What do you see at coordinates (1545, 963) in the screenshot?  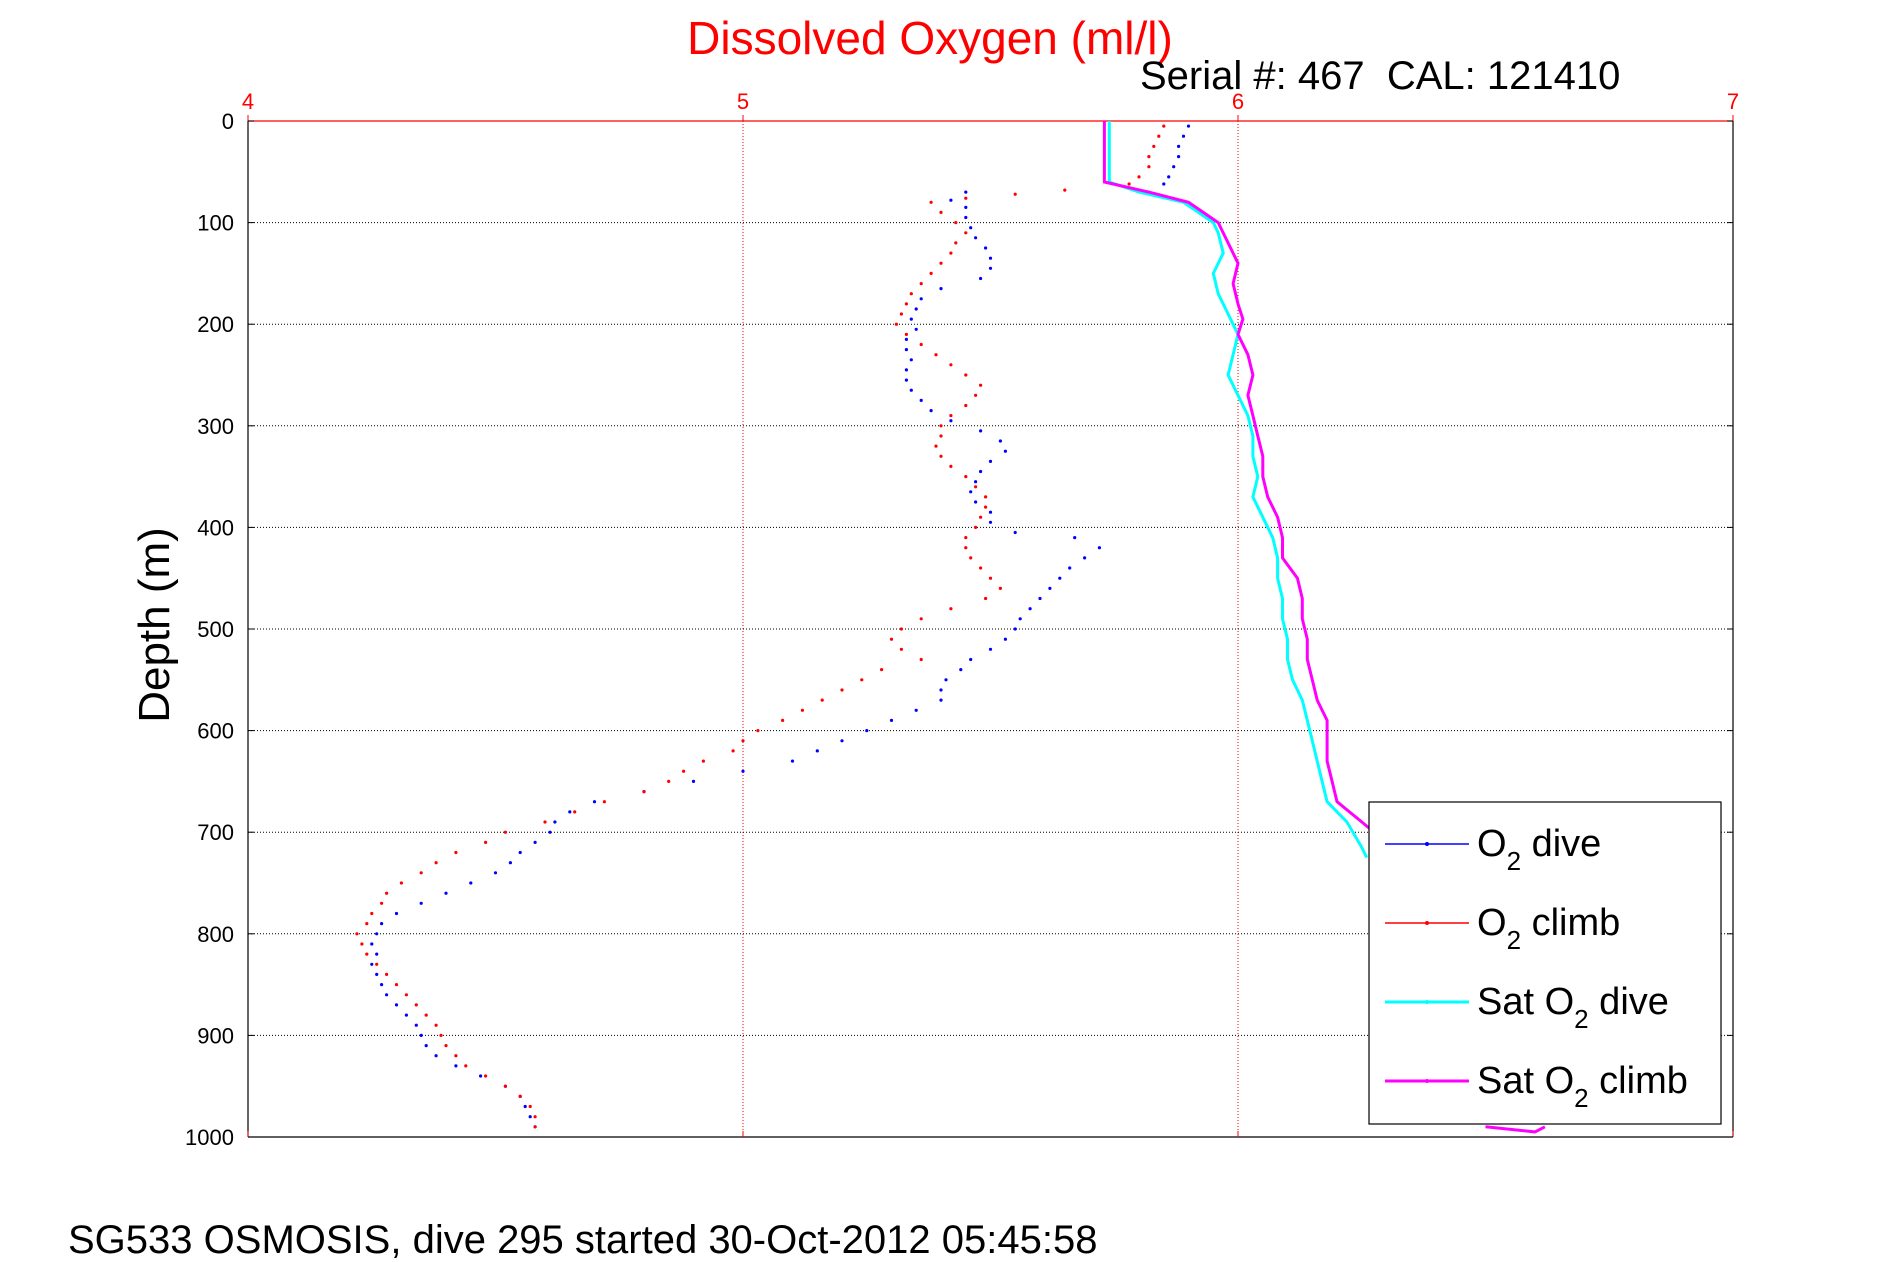 I see `legend: O2 dive O2 climb Sat O2 dive Sat O2 climb` at bounding box center [1545, 963].